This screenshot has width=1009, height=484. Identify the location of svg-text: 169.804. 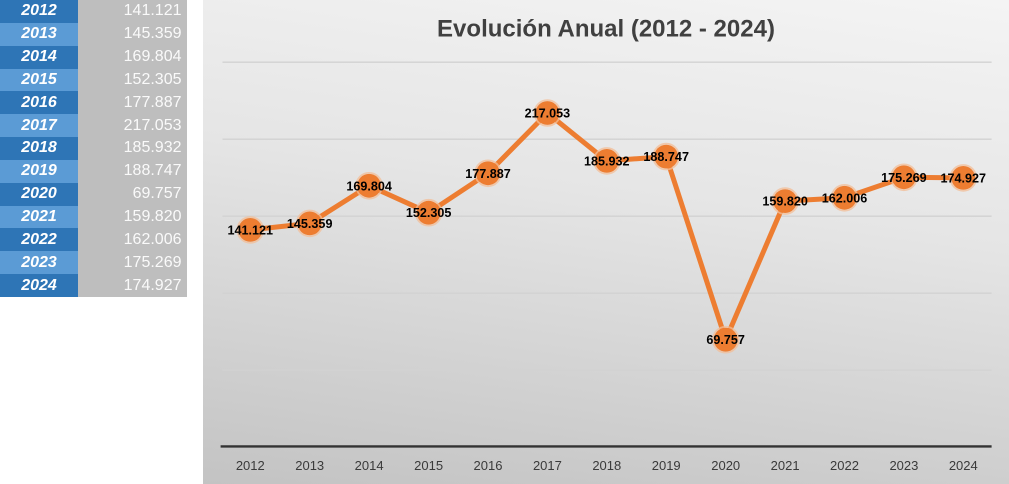
(369, 186).